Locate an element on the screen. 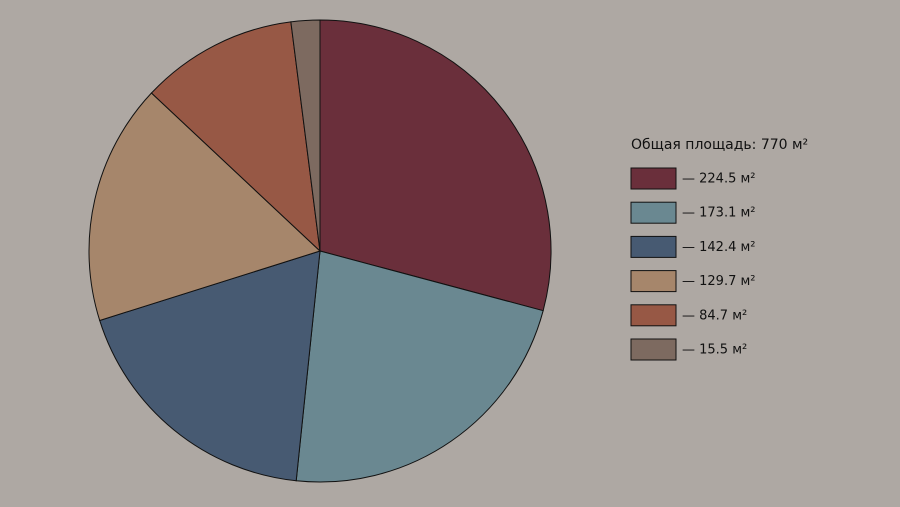 This screenshot has width=900, height=507. legend-title: Общая площадь: 770 м² is located at coordinates (719, 145).